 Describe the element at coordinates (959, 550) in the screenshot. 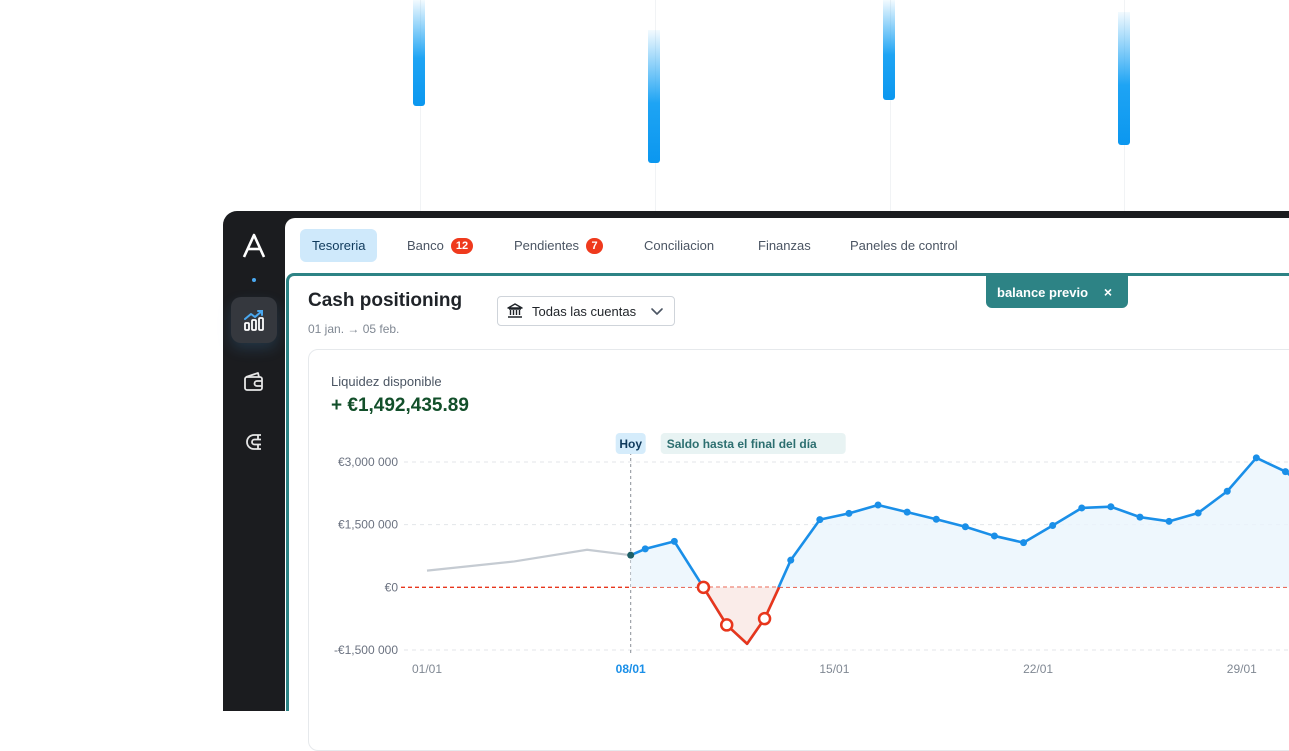

I see `series-area` at that location.